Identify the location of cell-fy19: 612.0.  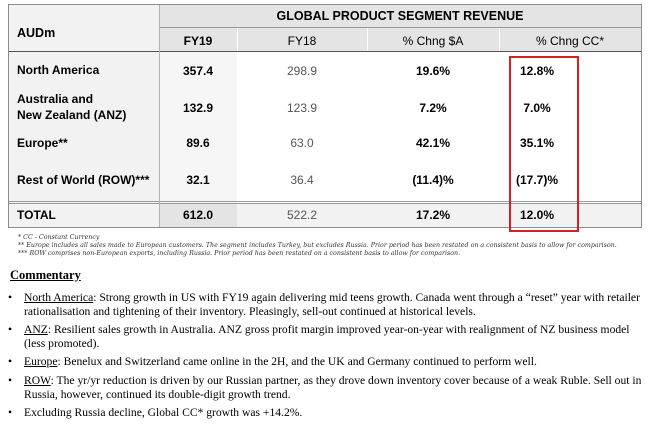
(198, 215).